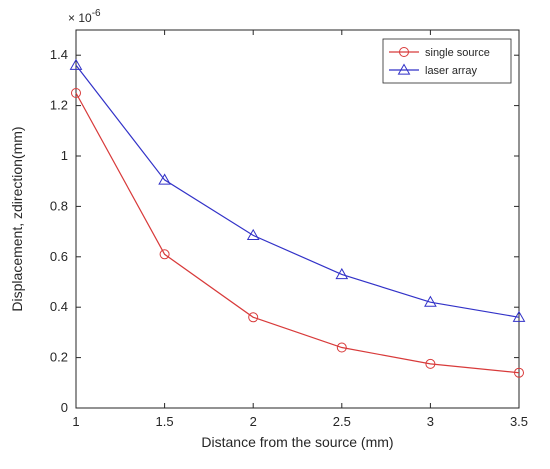  What do you see at coordinates (59, 205) in the screenshot?
I see `y-tick-label: 0.8` at bounding box center [59, 205].